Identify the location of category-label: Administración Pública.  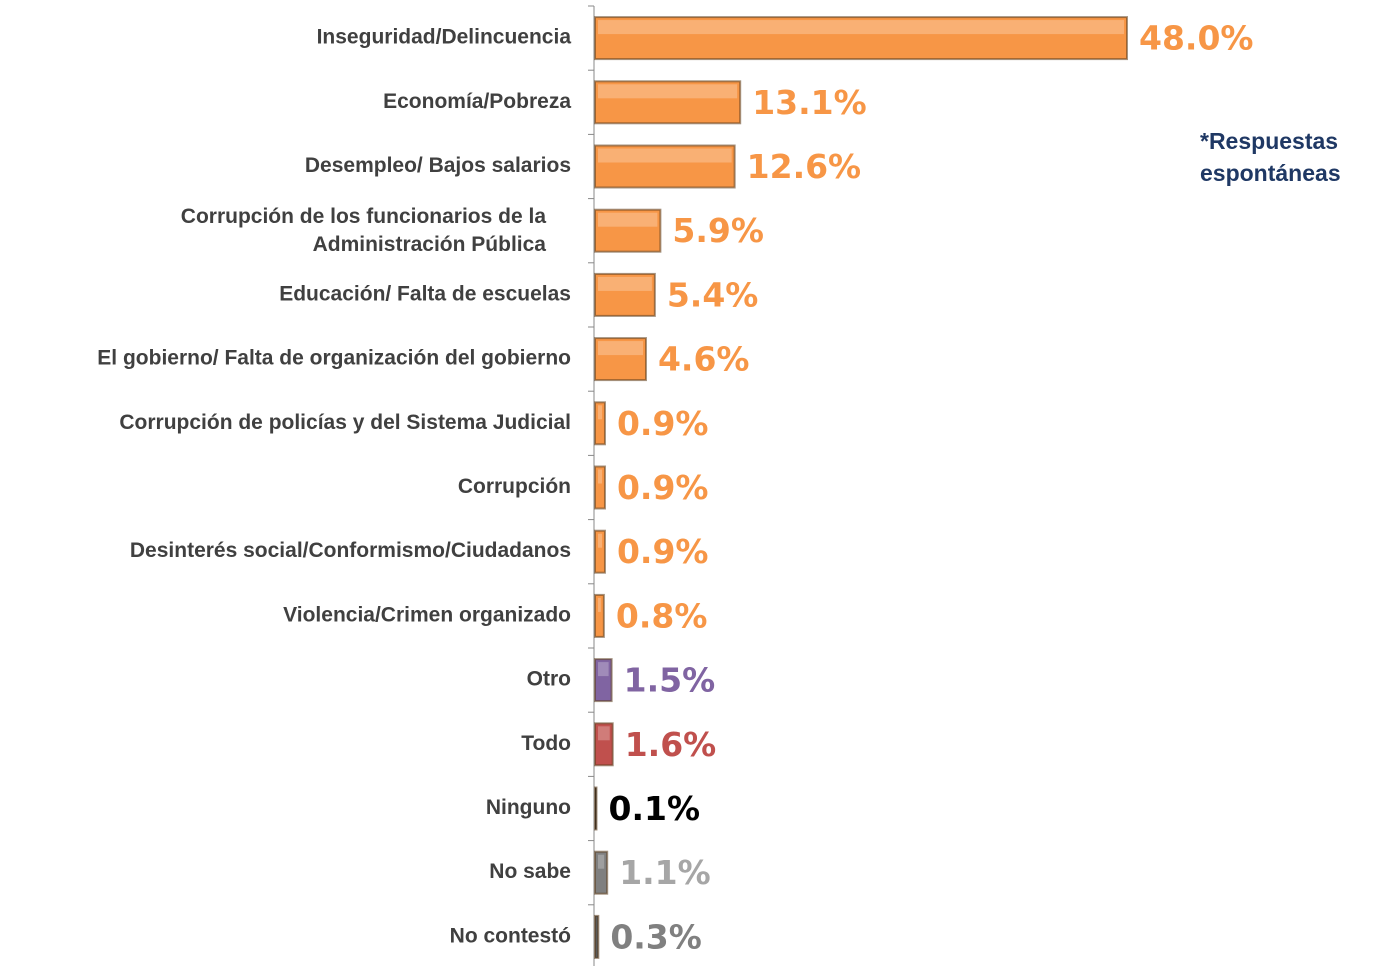
(430, 244).